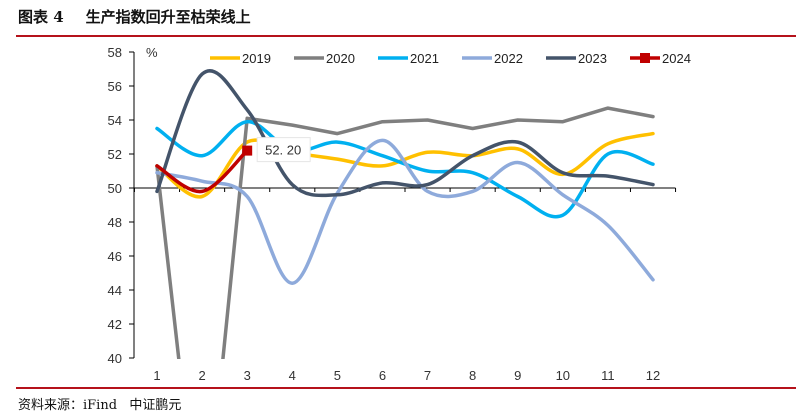 The height and width of the screenshot is (417, 809). What do you see at coordinates (645, 58) in the screenshot?
I see `legend-marker` at bounding box center [645, 58].